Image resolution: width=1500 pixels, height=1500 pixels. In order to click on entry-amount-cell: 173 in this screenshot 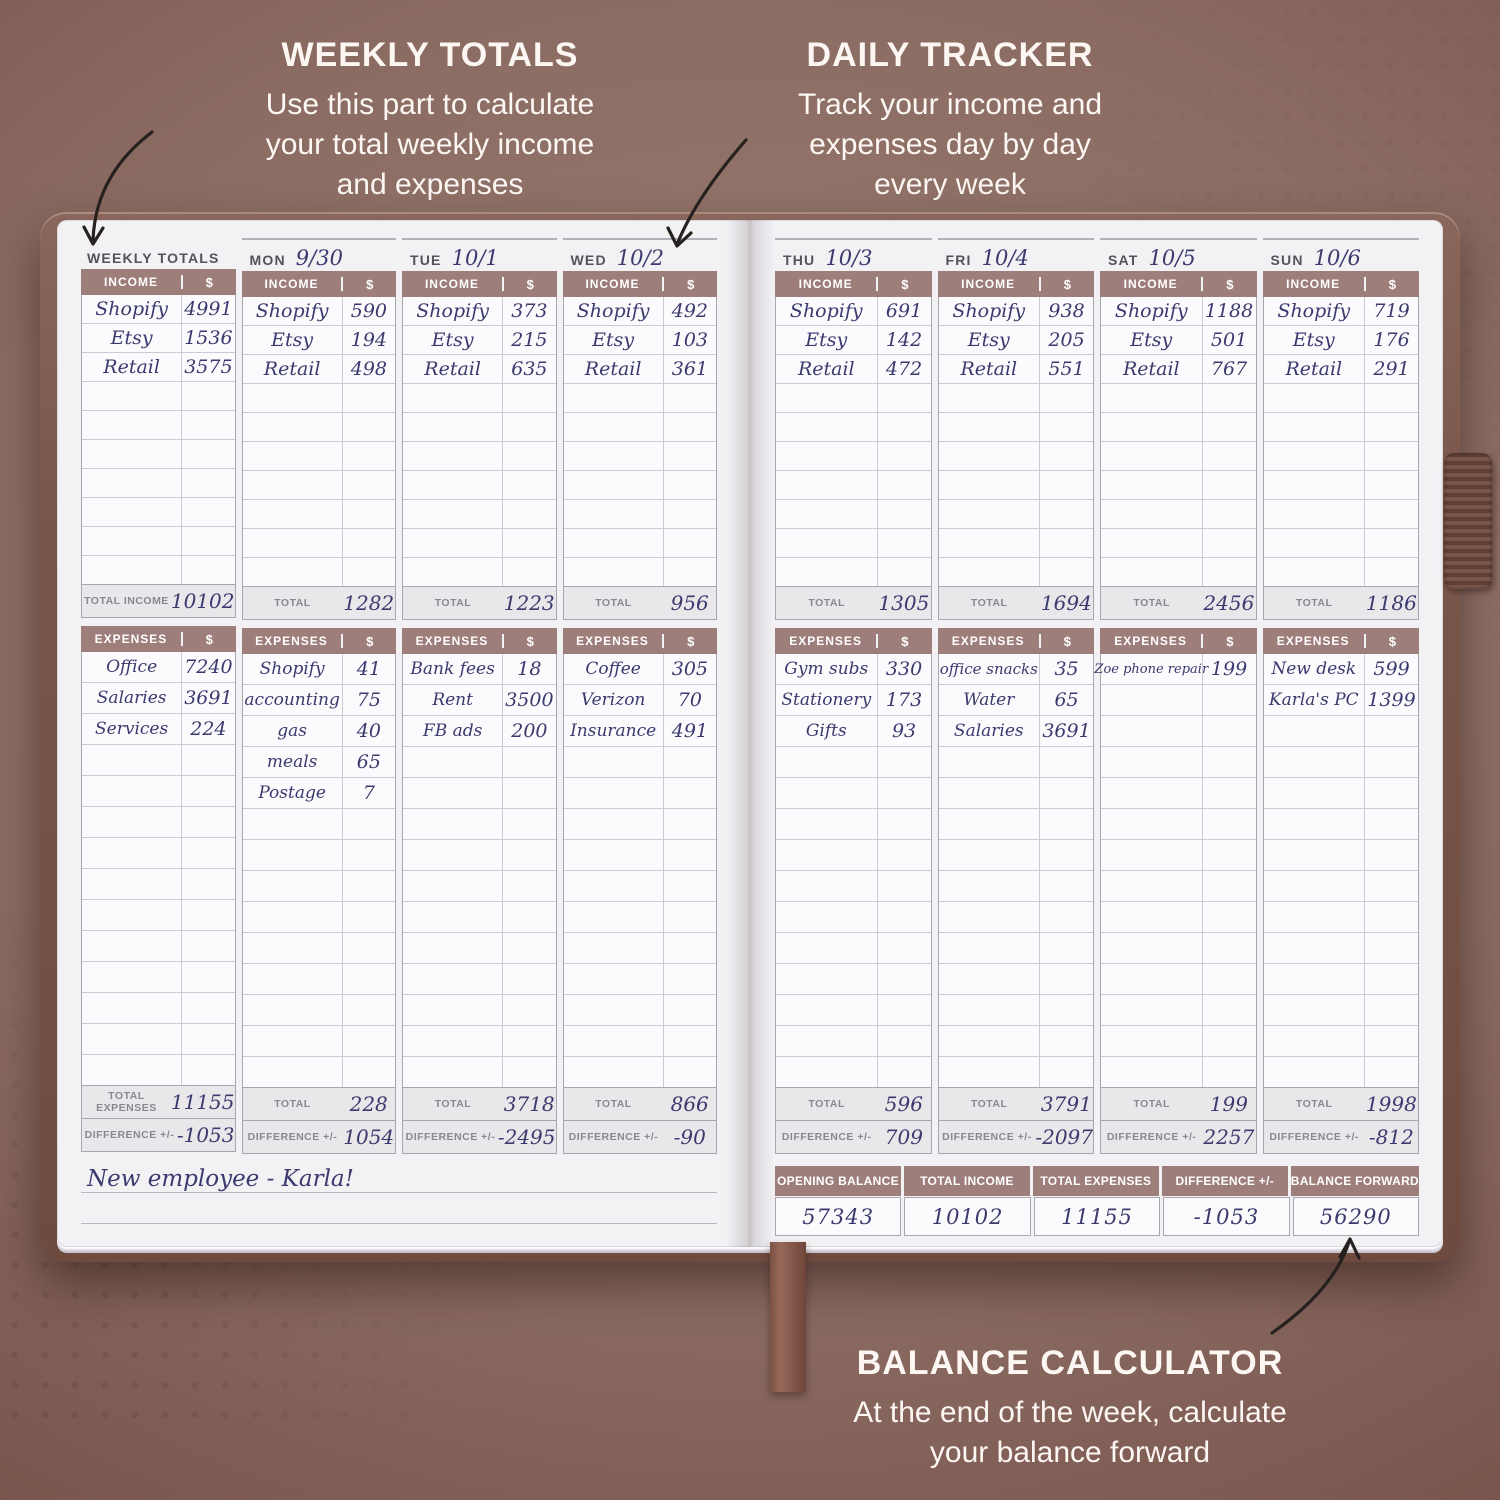, I will do `click(904, 700)`.